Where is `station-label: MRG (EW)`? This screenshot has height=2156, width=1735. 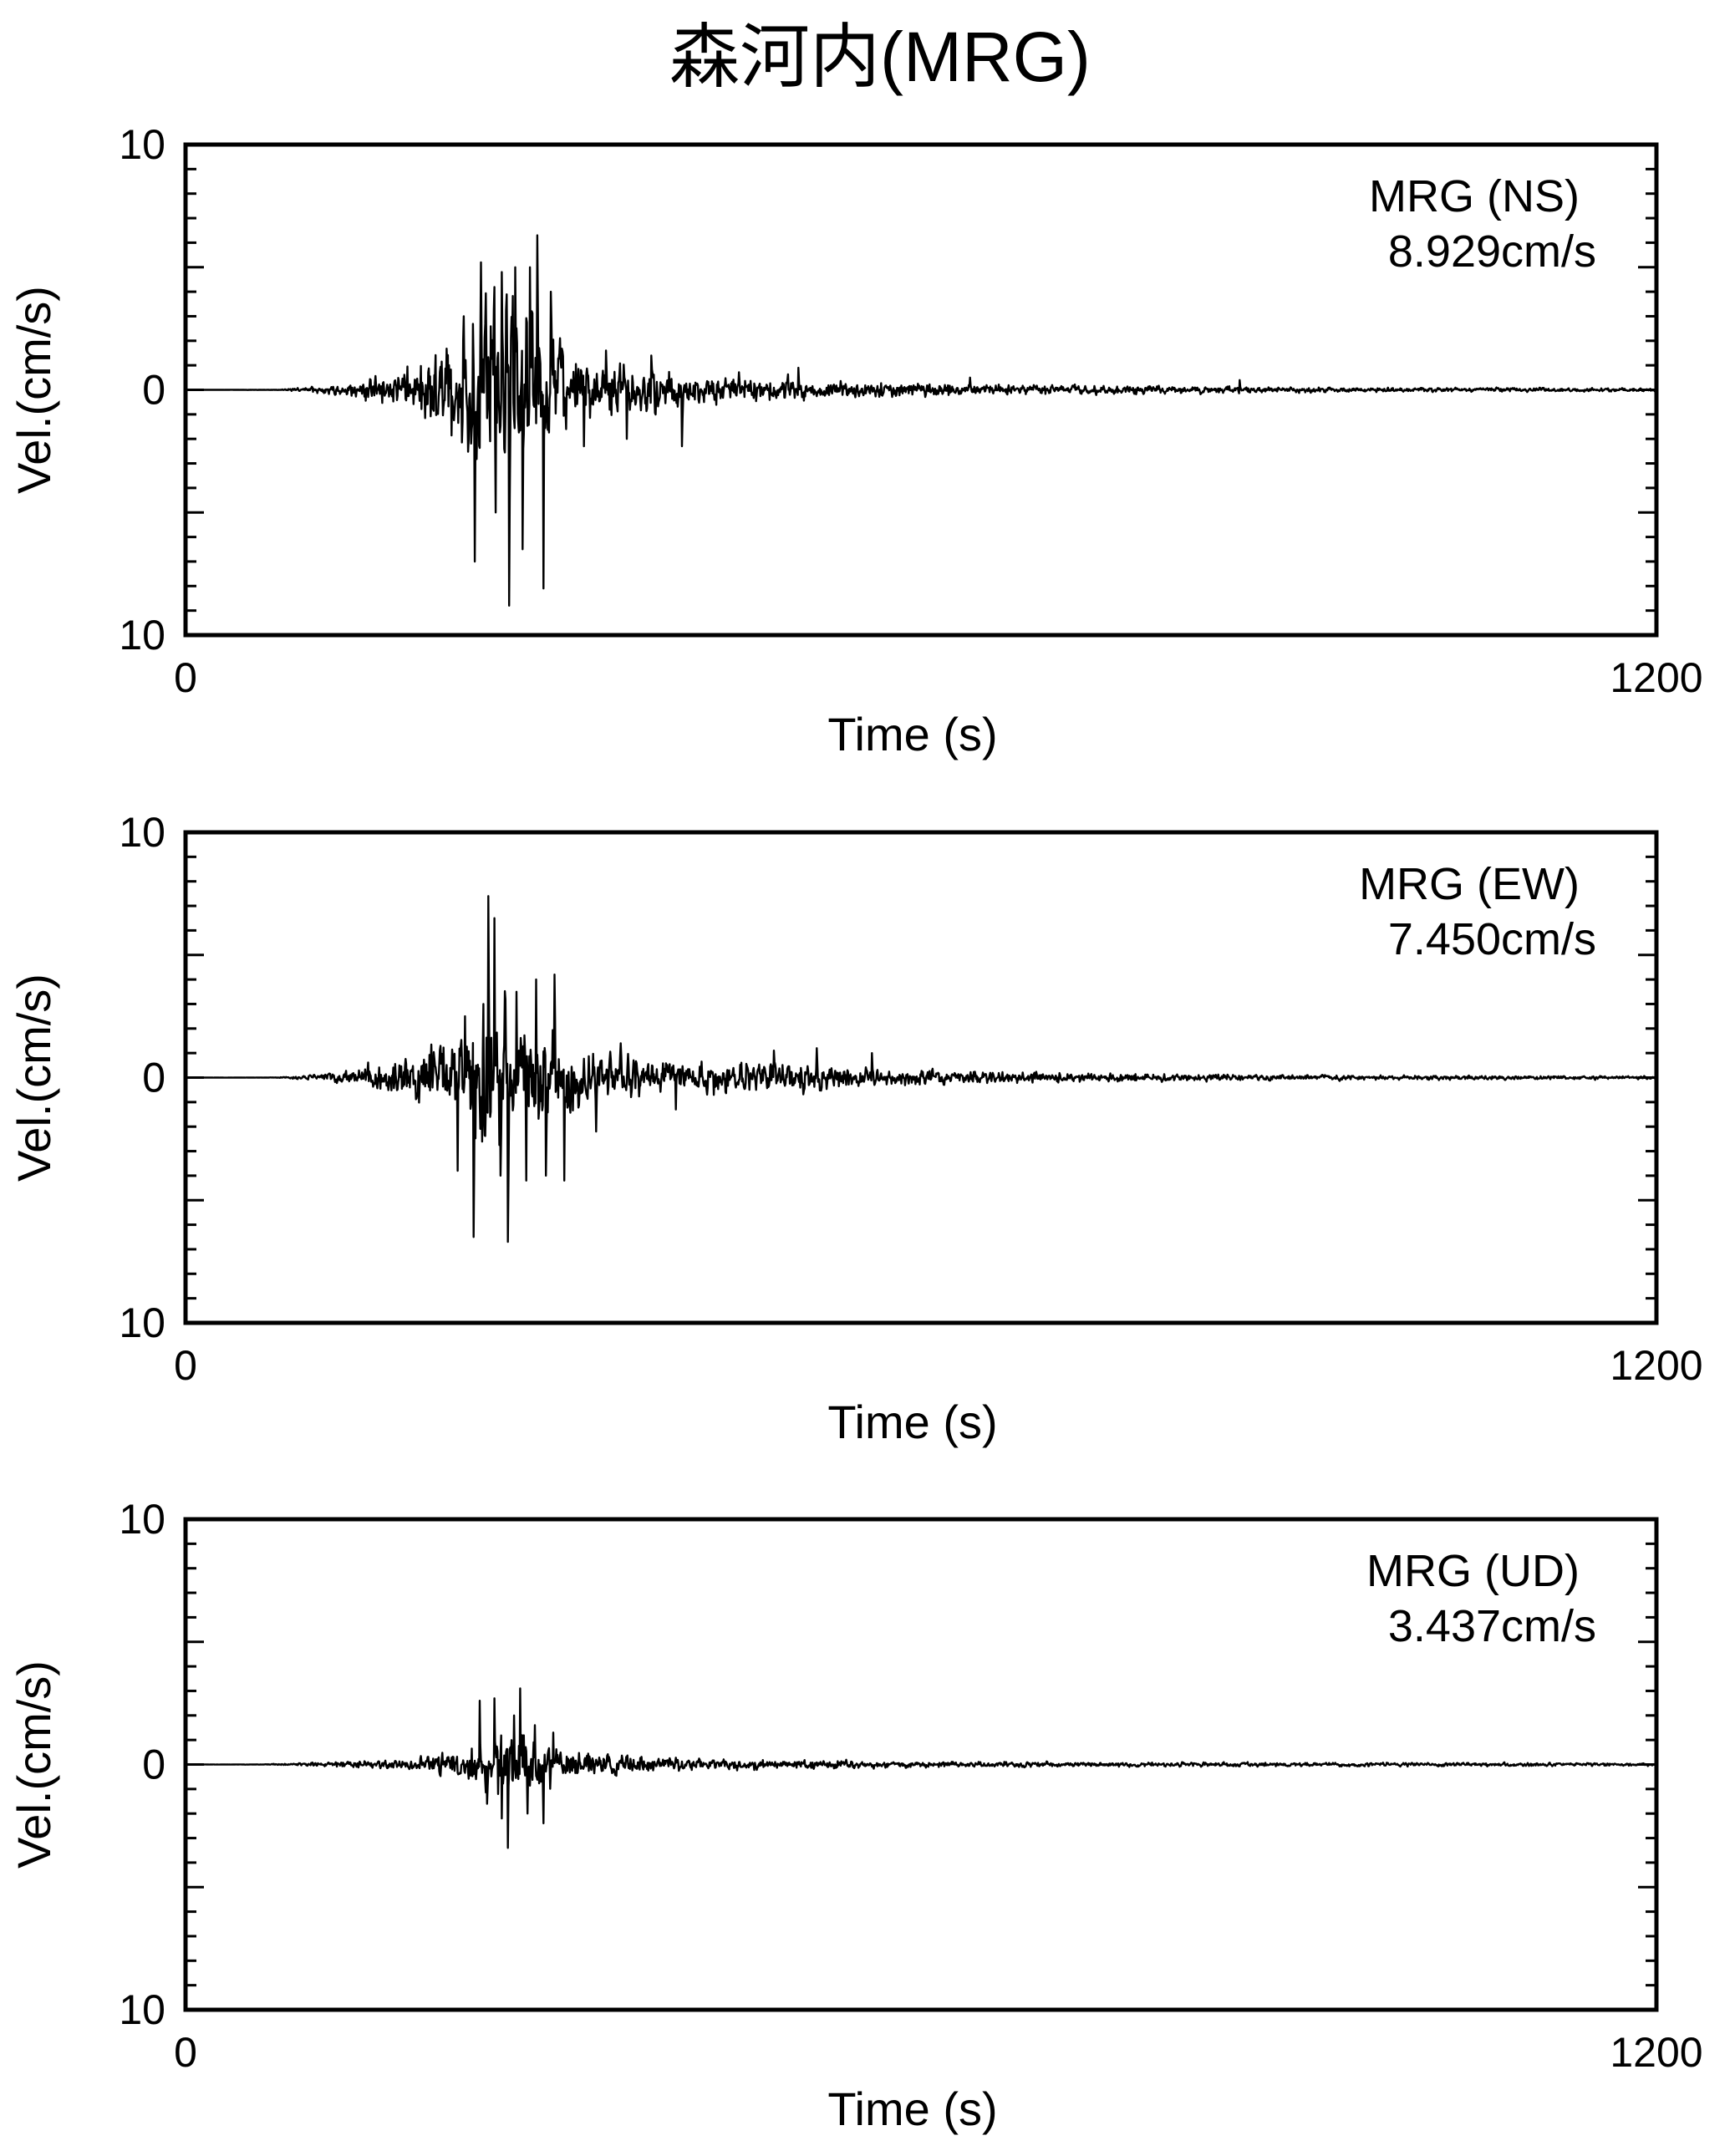
station-label: MRG (EW) is located at coordinates (1469, 884).